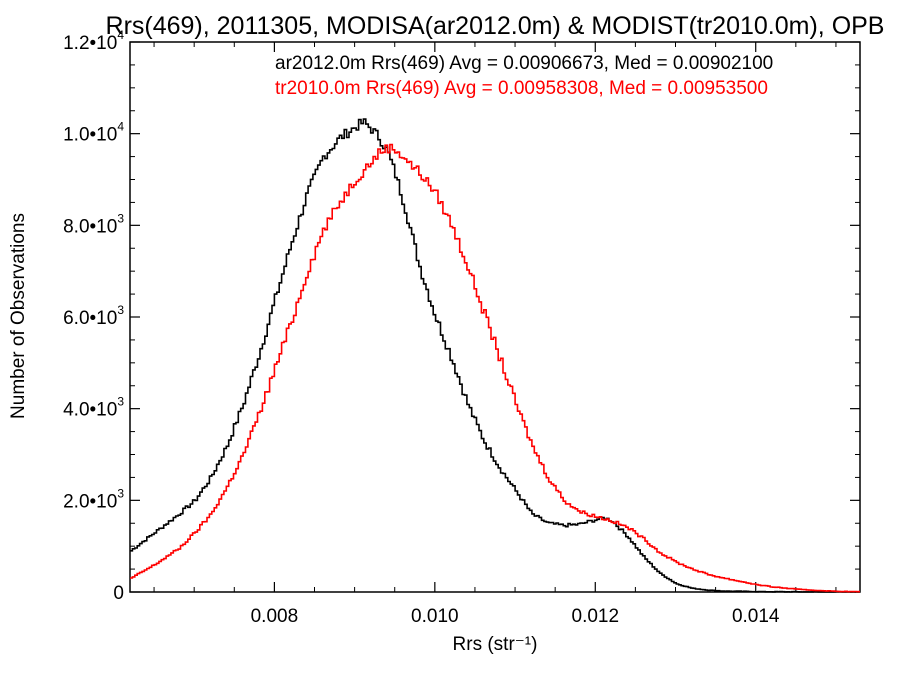  I want to click on x-axis-label: Rrs (str⁻¹), so click(495, 644).